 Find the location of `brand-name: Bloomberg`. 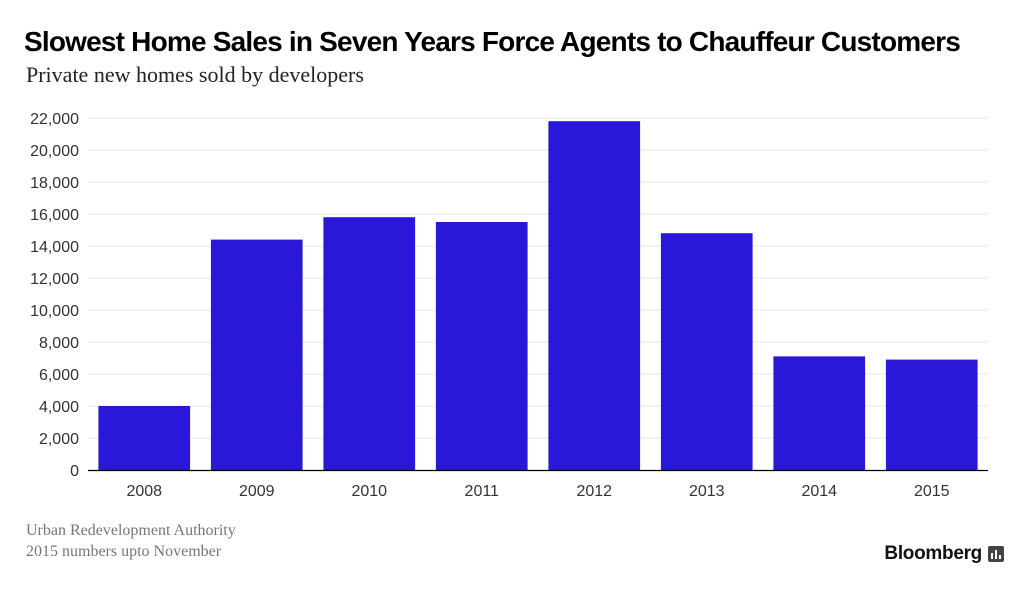

brand-name: Bloomberg is located at coordinates (933, 553).